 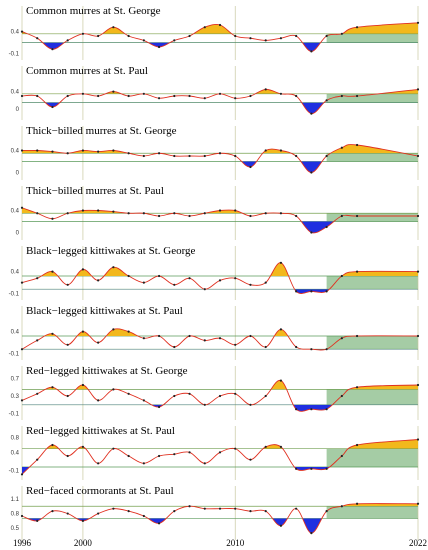 What do you see at coordinates (15, 500) in the screenshot?
I see `y-tick-label: 1.1` at bounding box center [15, 500].